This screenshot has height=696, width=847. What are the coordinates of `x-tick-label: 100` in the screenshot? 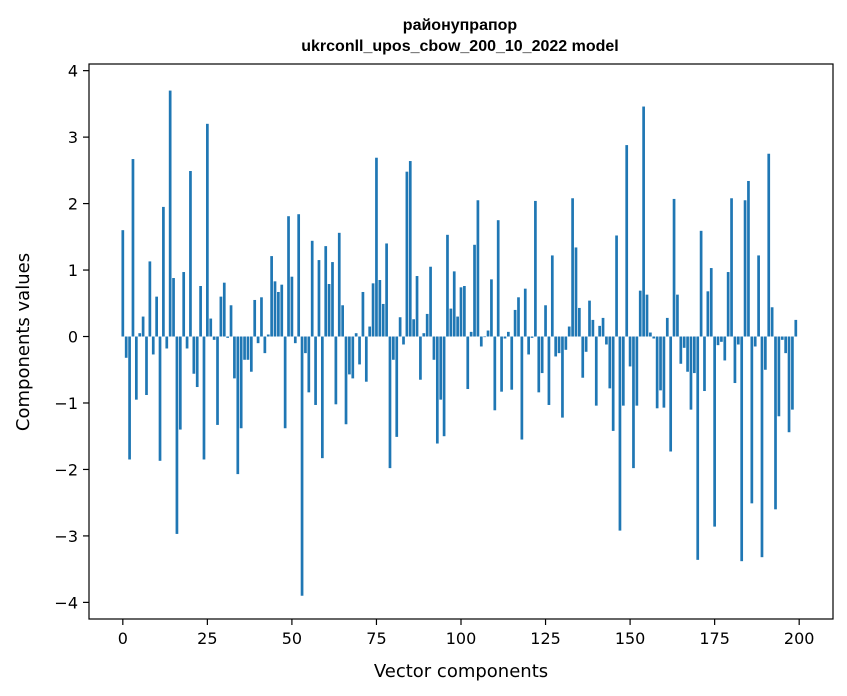 It's located at (461, 638).